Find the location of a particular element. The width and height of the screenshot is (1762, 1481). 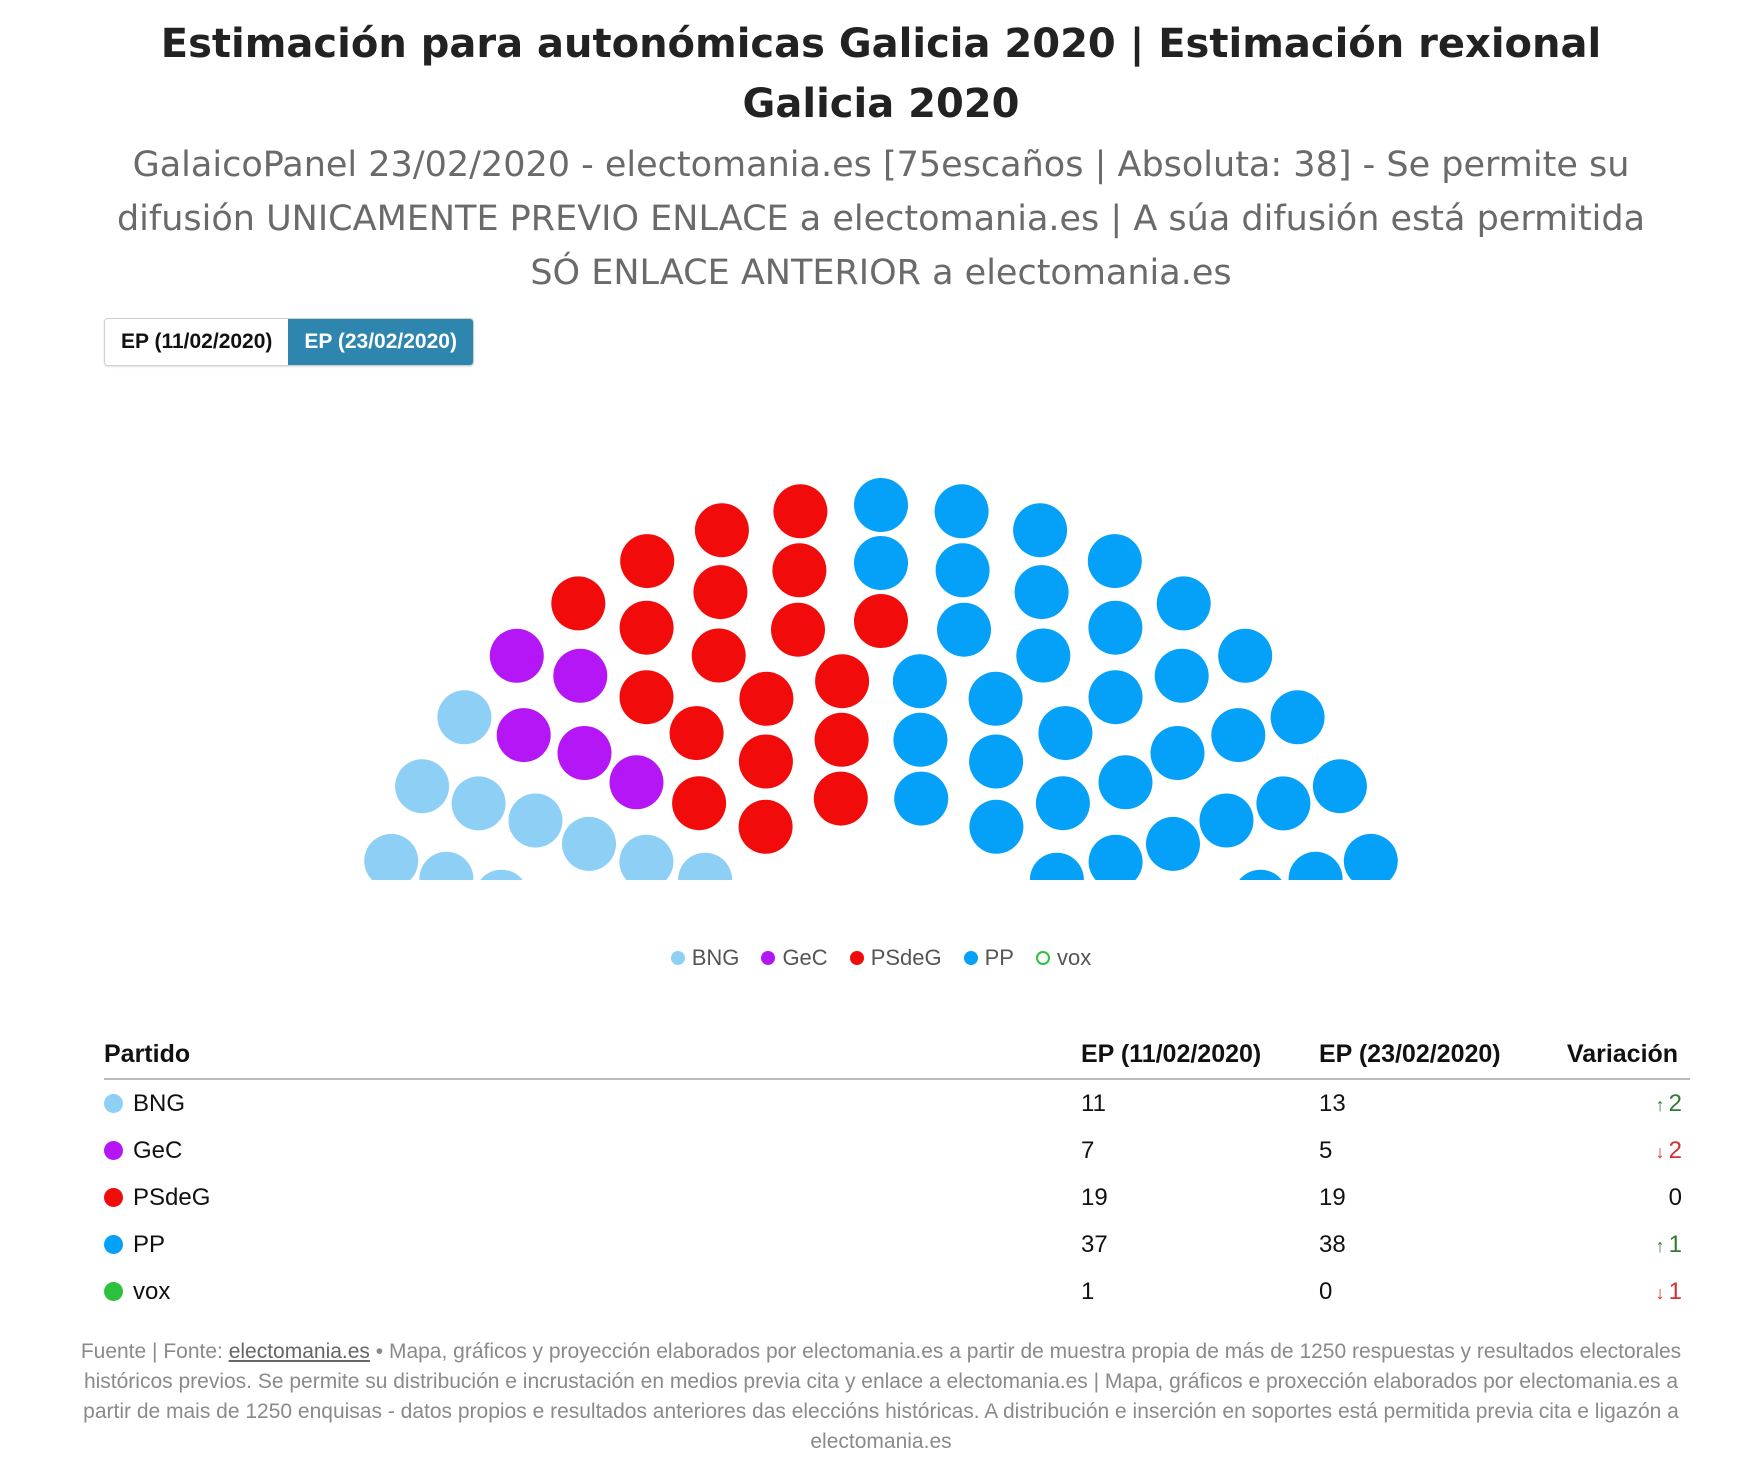

legend-item-psdeg: PSdeG is located at coordinates (895, 958).